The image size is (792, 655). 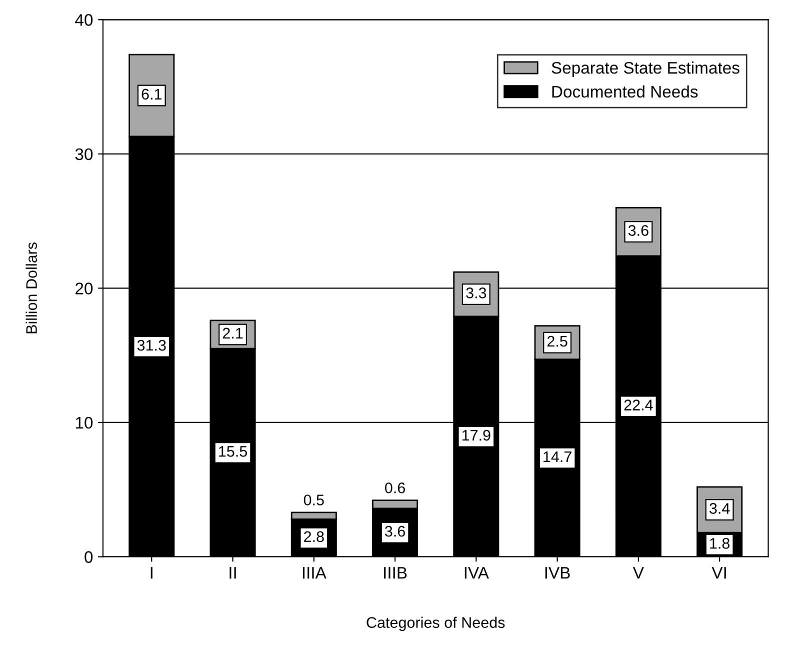 I want to click on y-tick-label: 40, so click(x=84, y=20).